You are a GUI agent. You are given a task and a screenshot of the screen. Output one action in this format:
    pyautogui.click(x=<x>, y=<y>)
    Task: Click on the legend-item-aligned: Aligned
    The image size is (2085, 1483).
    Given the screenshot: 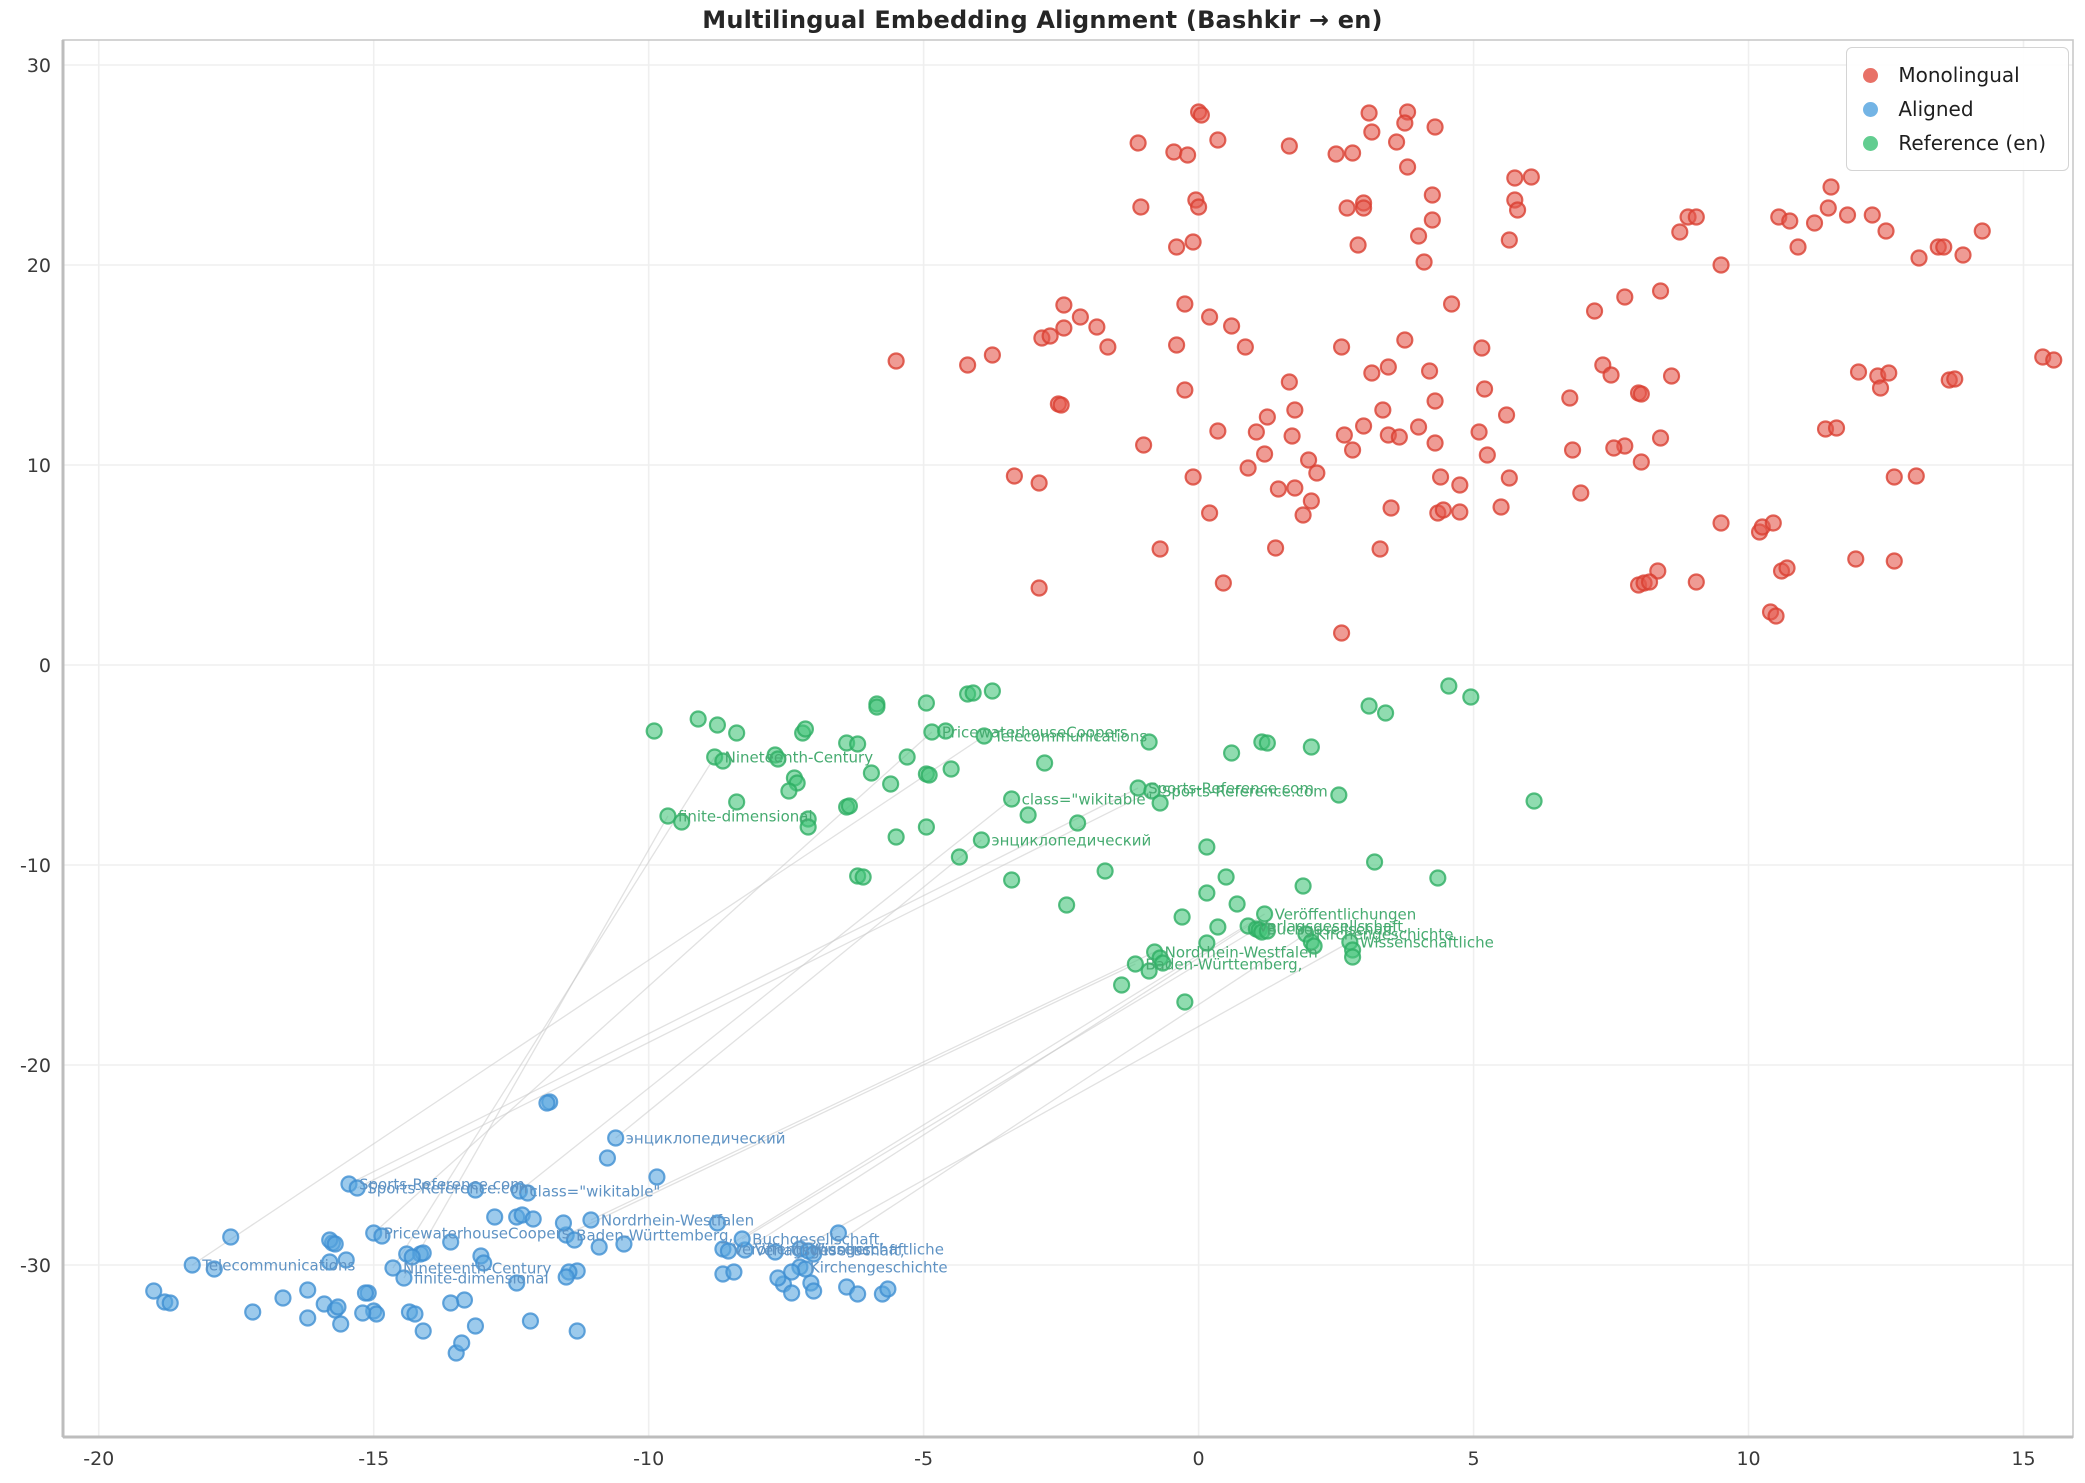 What is the action you would take?
    pyautogui.click(x=1954, y=109)
    